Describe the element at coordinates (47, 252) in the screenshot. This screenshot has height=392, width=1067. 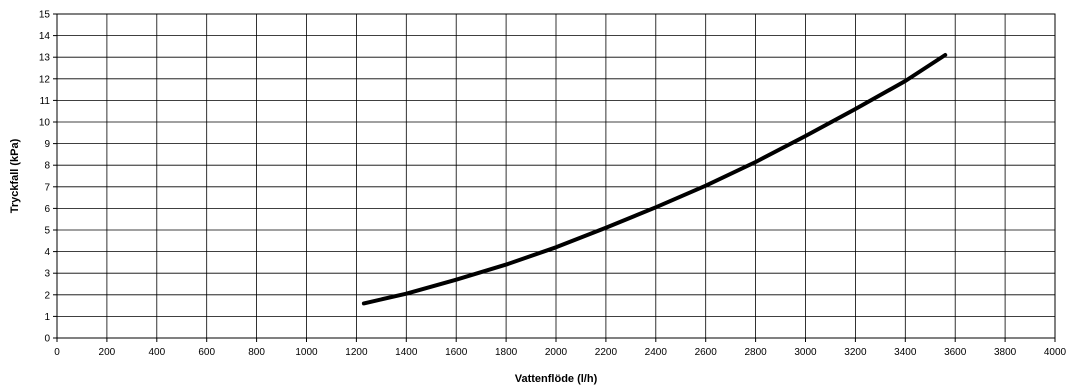
I see `y-tick-label: 4` at that location.